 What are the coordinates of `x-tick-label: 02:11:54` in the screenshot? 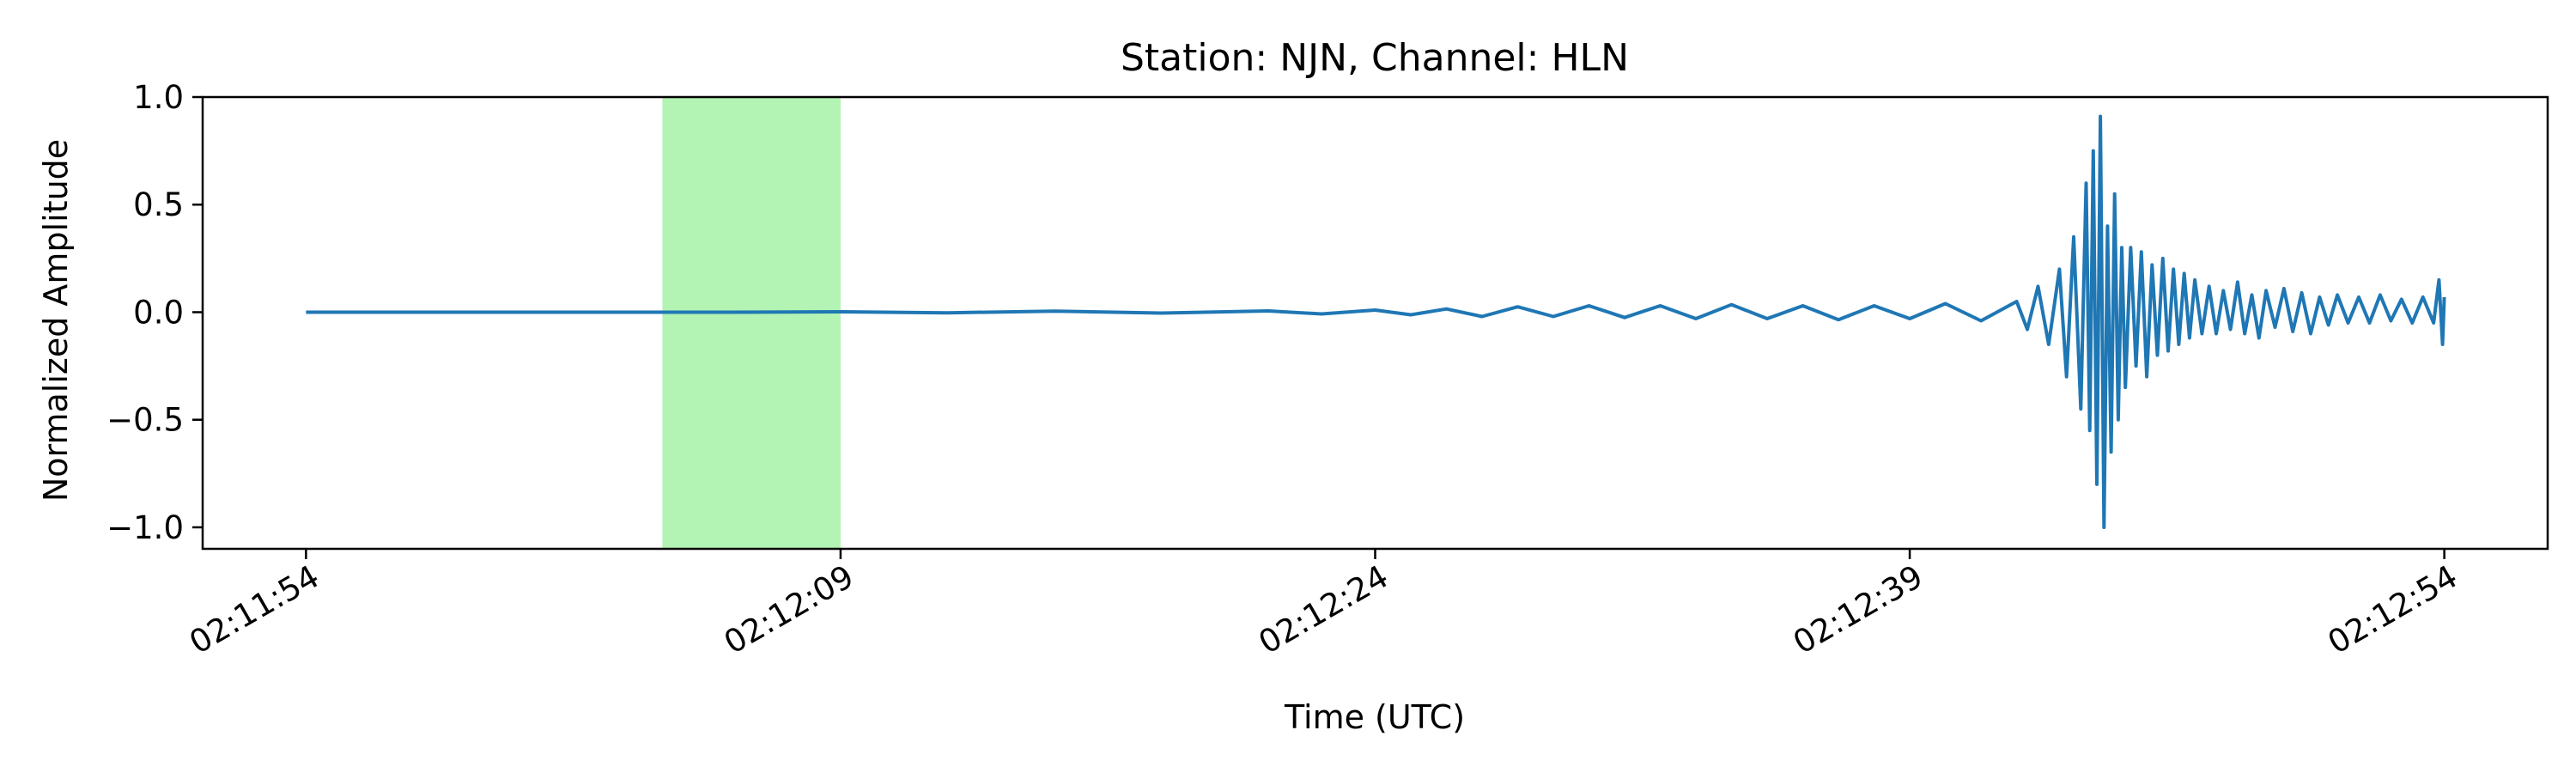 It's located at (254, 609).